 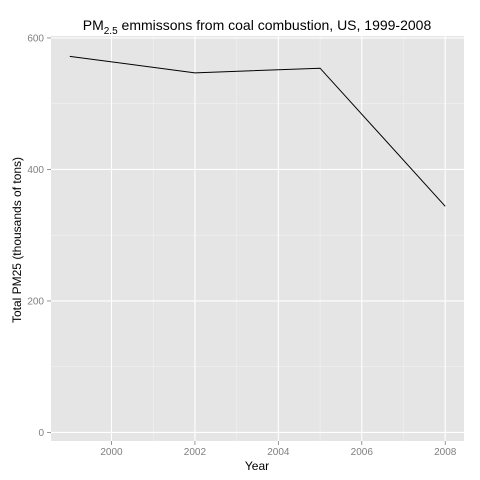 I want to click on y-tick-label: 200, so click(x=35, y=301).